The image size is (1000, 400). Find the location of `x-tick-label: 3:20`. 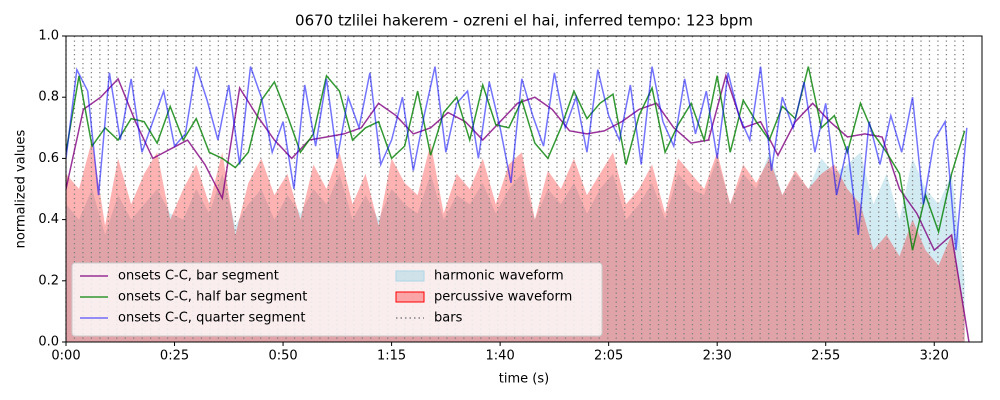

x-tick-label: 3:20 is located at coordinates (934, 356).